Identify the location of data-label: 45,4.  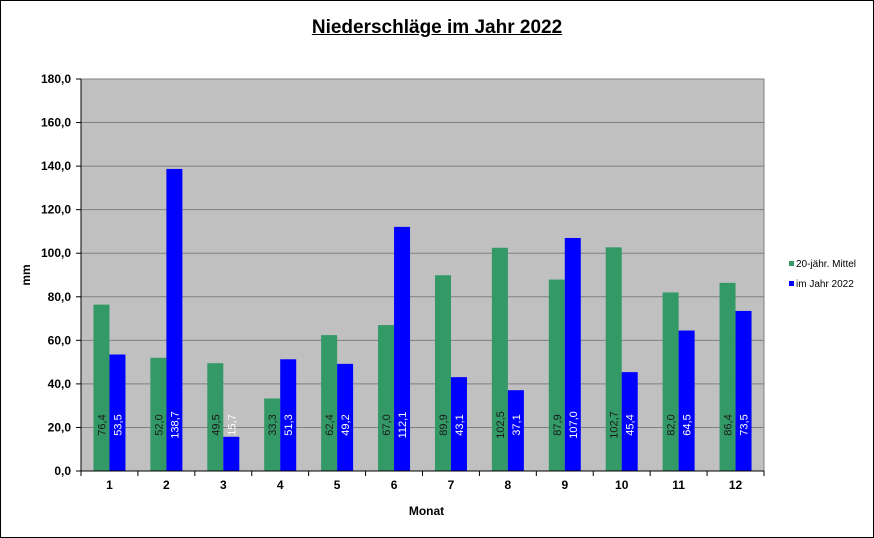
(631, 424).